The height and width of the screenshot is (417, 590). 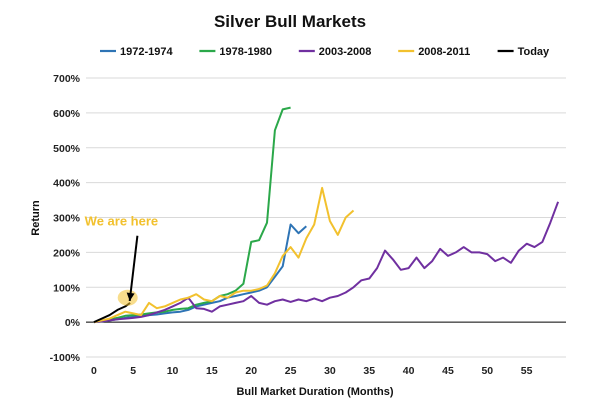 I want to click on chart-title: Silver Bull Markets, so click(x=290, y=21).